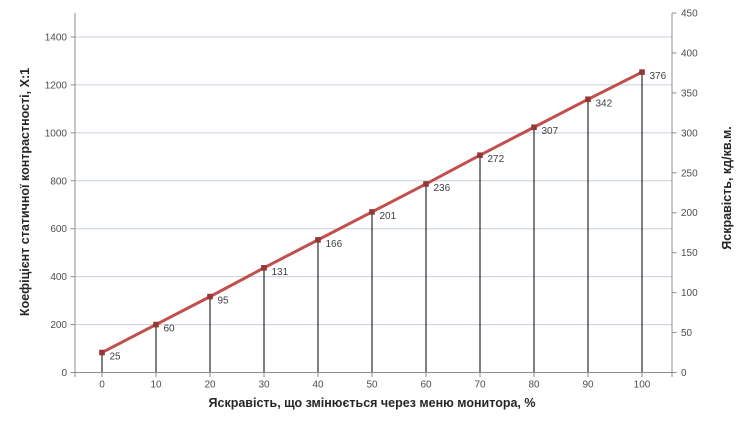 The height and width of the screenshot is (433, 740). Describe the element at coordinates (604, 103) in the screenshot. I see `data-point-label: 342` at that location.